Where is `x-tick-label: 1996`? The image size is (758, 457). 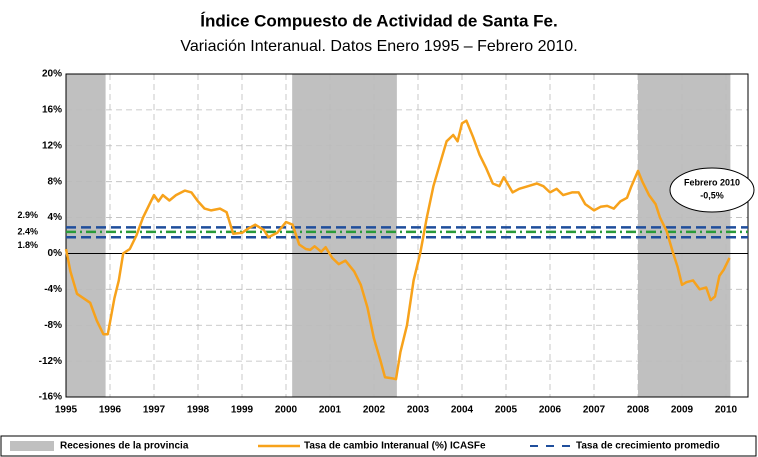
x-tick-label: 1996 is located at coordinates (110, 410).